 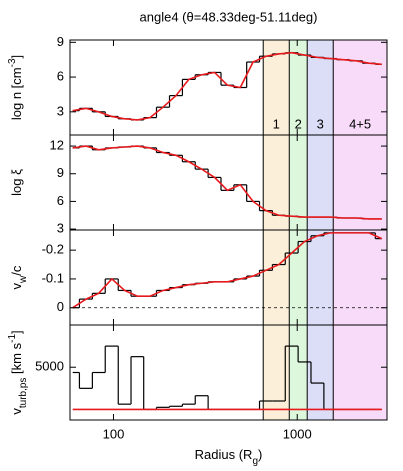 I want to click on y-tick-label: -0.2, so click(x=53, y=249).